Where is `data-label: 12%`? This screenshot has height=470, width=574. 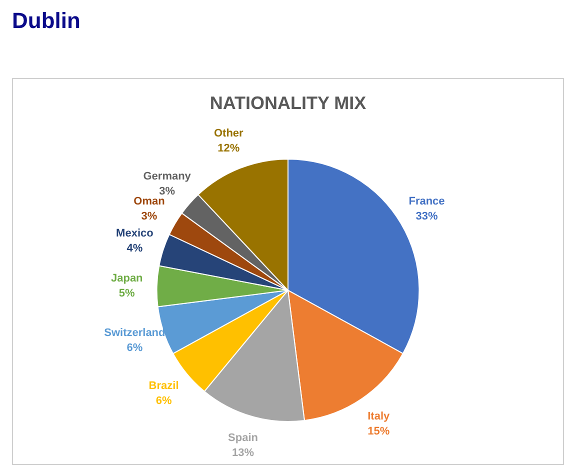
data-label: 12% is located at coordinates (229, 148).